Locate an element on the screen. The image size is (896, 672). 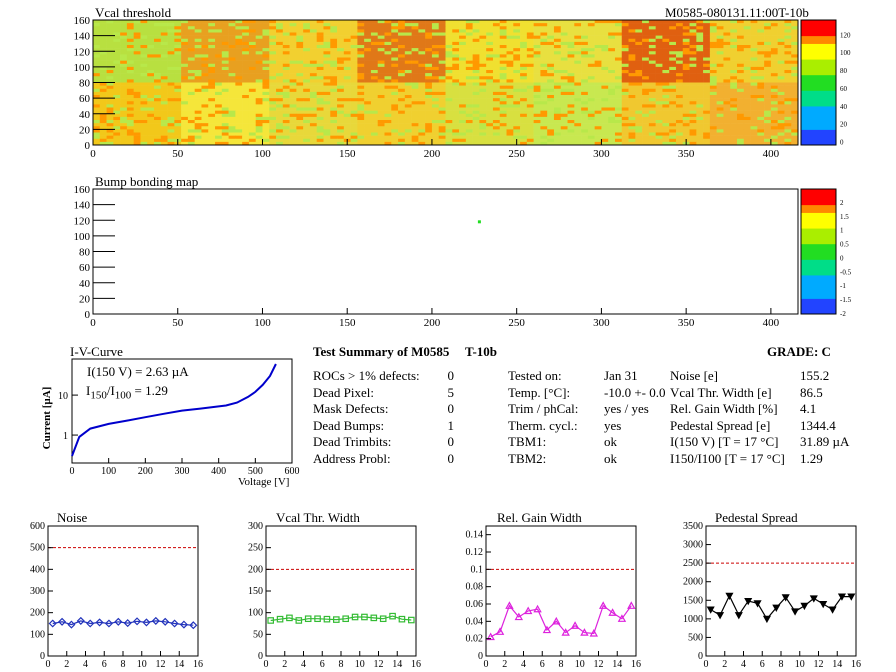
colorbar-bin is located at coordinates (818, 193).